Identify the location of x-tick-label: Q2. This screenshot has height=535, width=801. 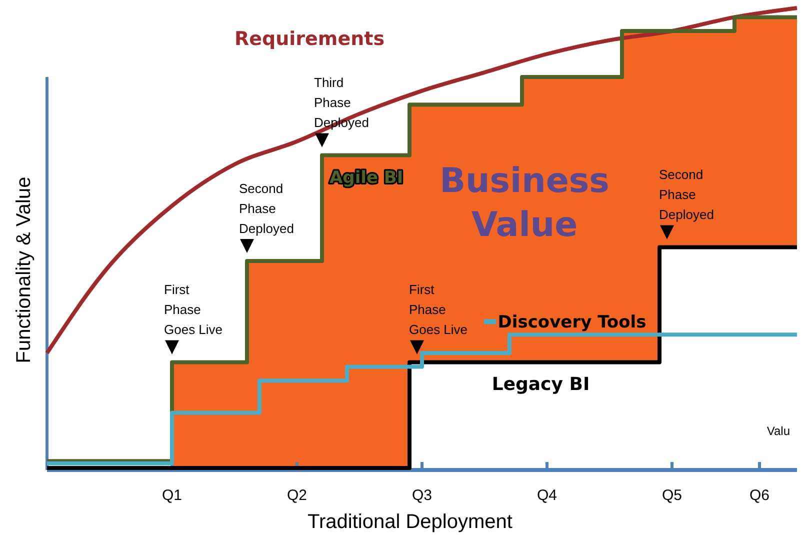
(297, 495).